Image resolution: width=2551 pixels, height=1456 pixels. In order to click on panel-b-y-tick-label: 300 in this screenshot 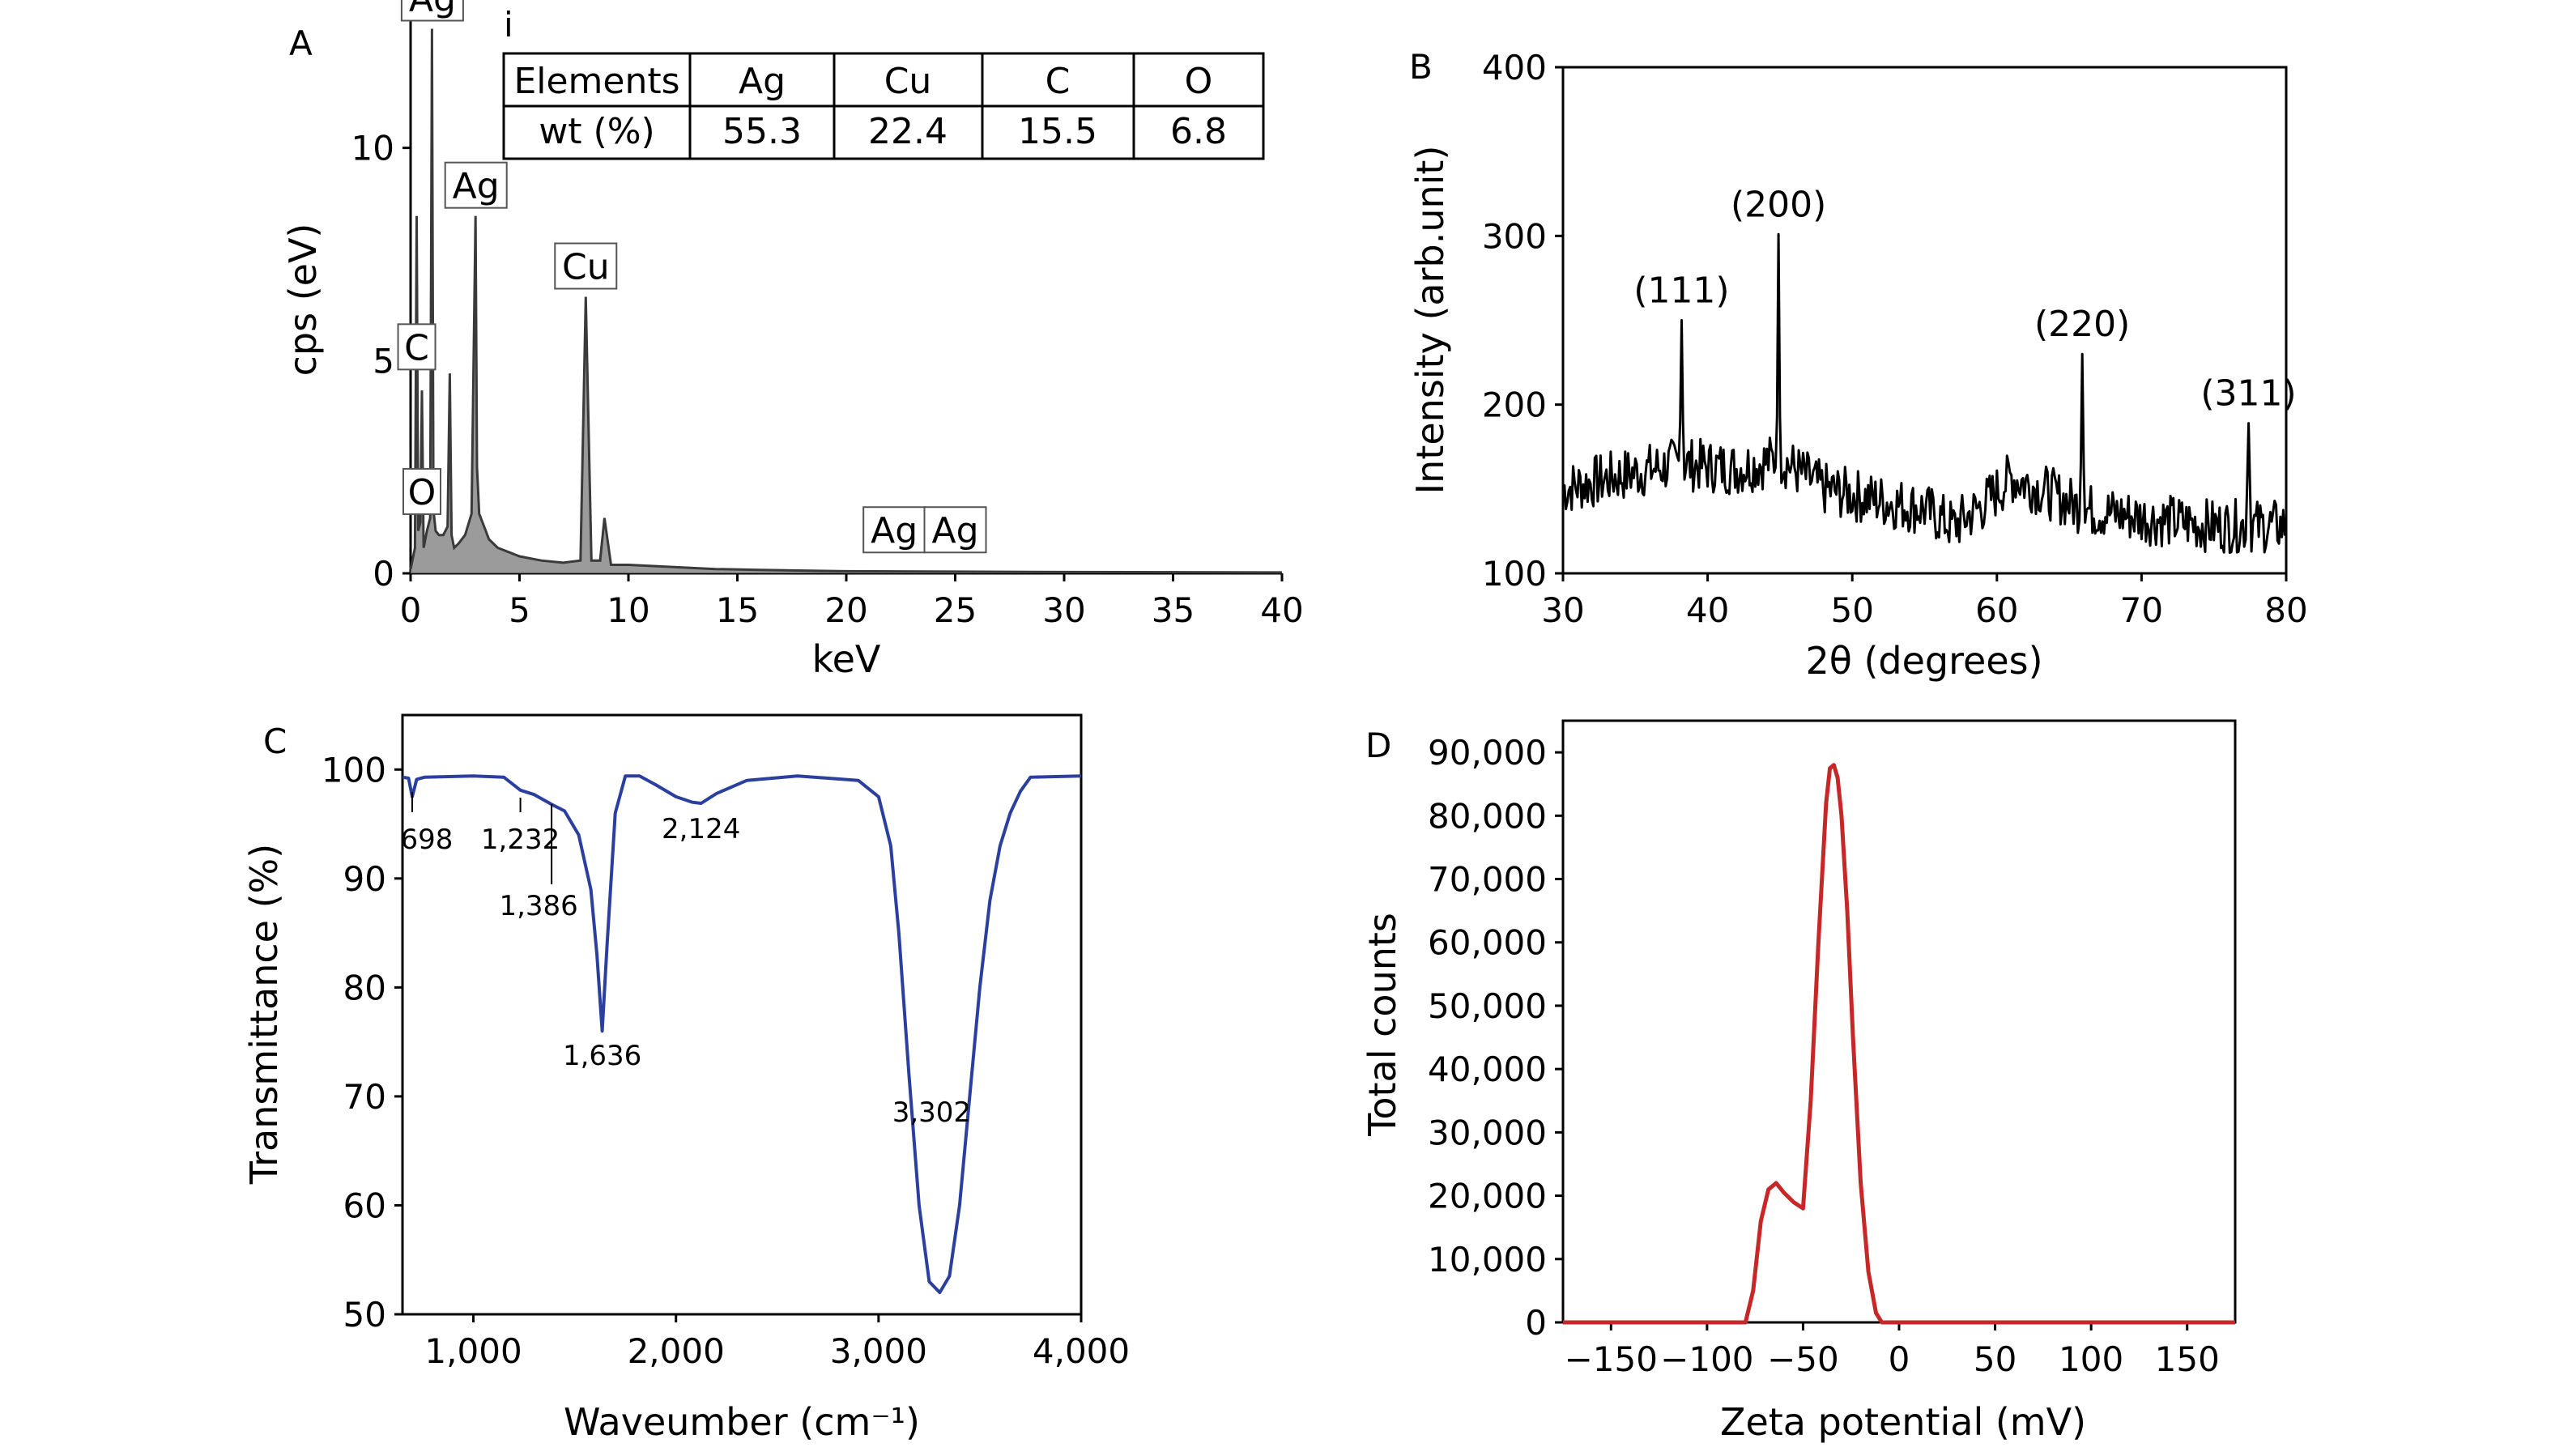, I will do `click(1514, 236)`.